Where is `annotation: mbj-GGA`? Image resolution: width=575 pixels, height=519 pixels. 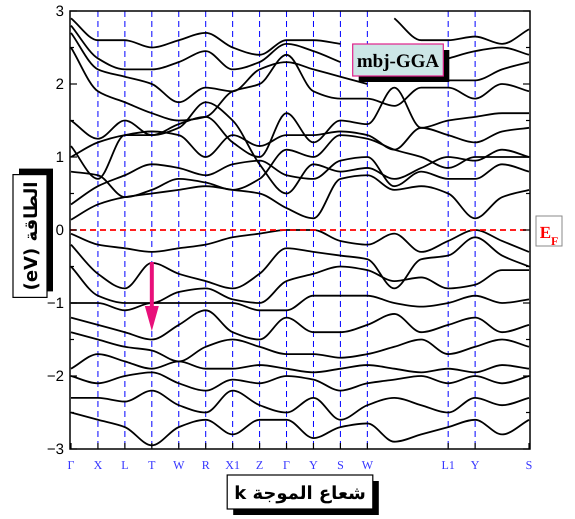
annotation: mbj-GGA is located at coordinates (398, 61).